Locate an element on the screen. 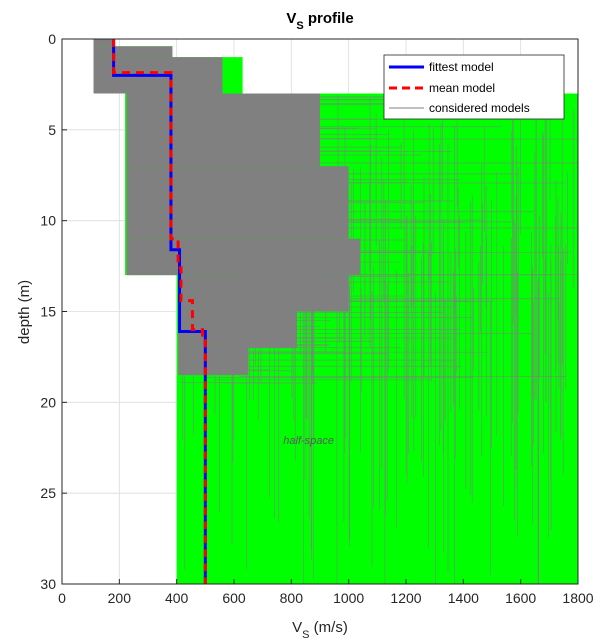 The width and height of the screenshot is (608, 639). legend-label-fittest: fittest model is located at coordinates (461, 67).